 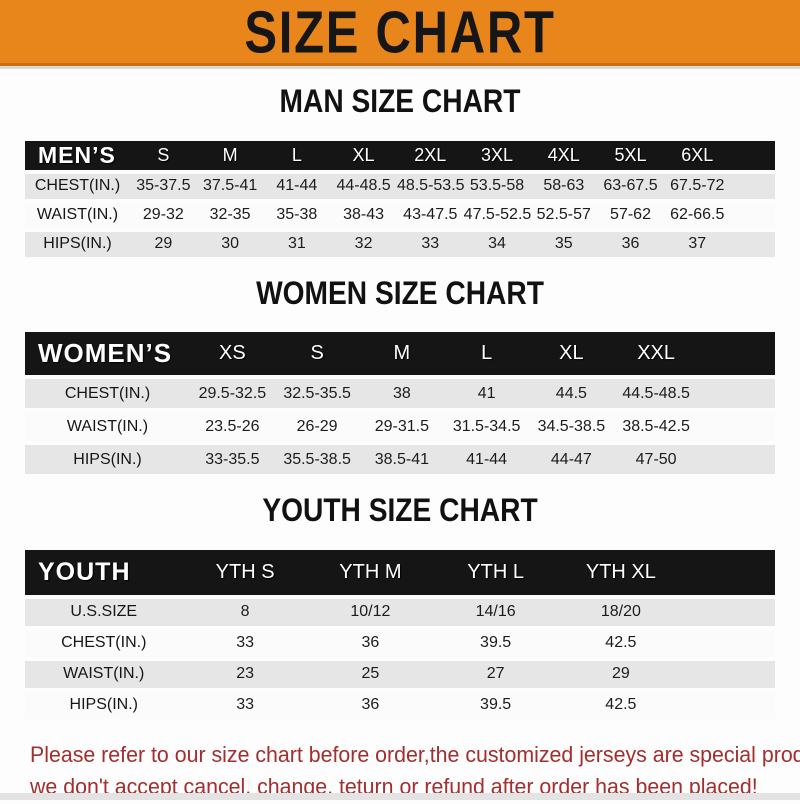 I want to click on measurement-value: 35.5-38.5, so click(x=317, y=460).